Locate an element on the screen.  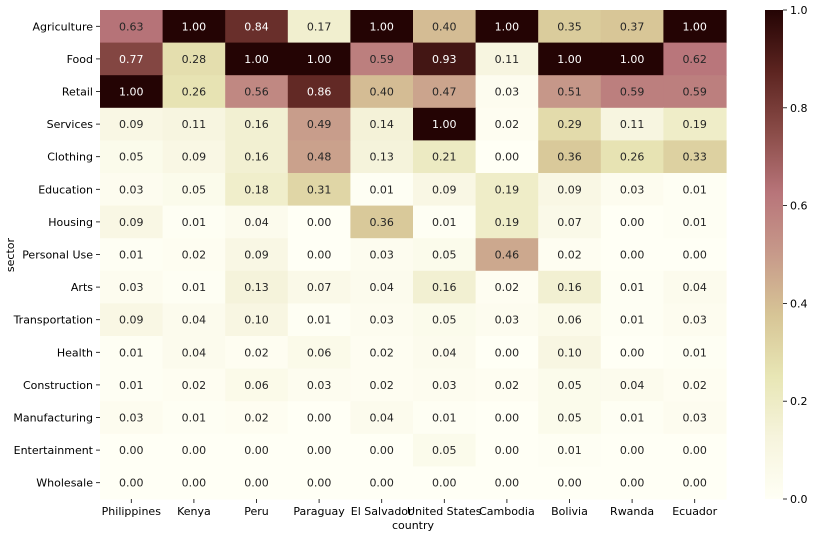
x-tick-label: Philippines is located at coordinates (132, 511).